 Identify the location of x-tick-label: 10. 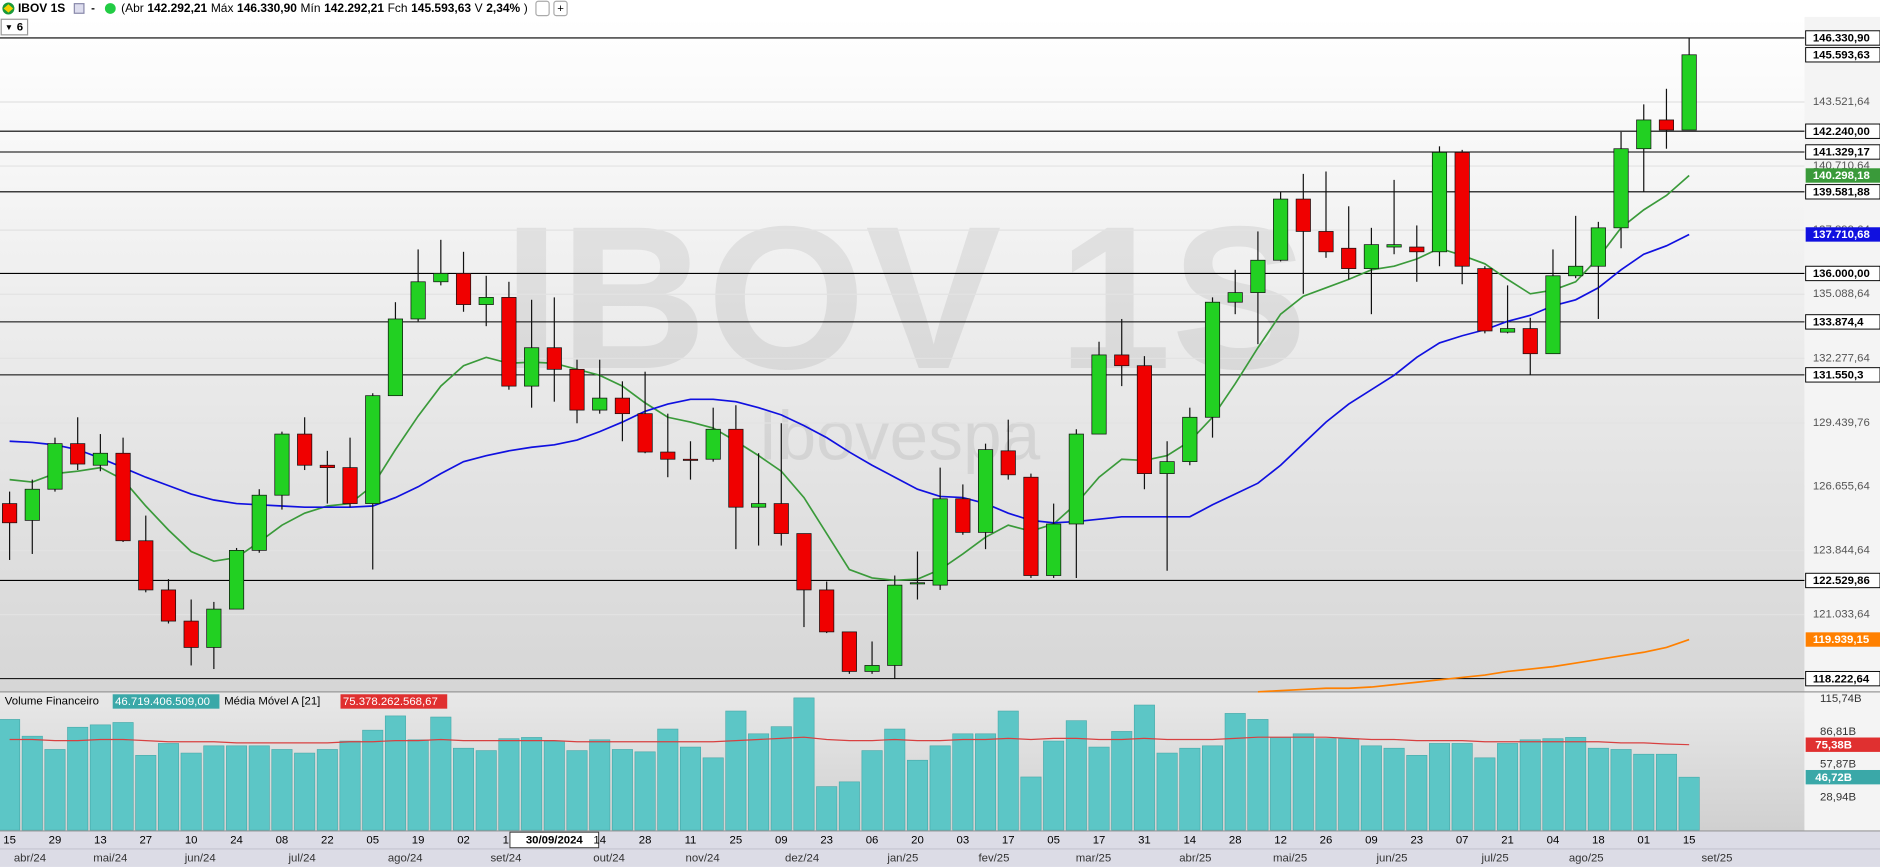
(191, 841).